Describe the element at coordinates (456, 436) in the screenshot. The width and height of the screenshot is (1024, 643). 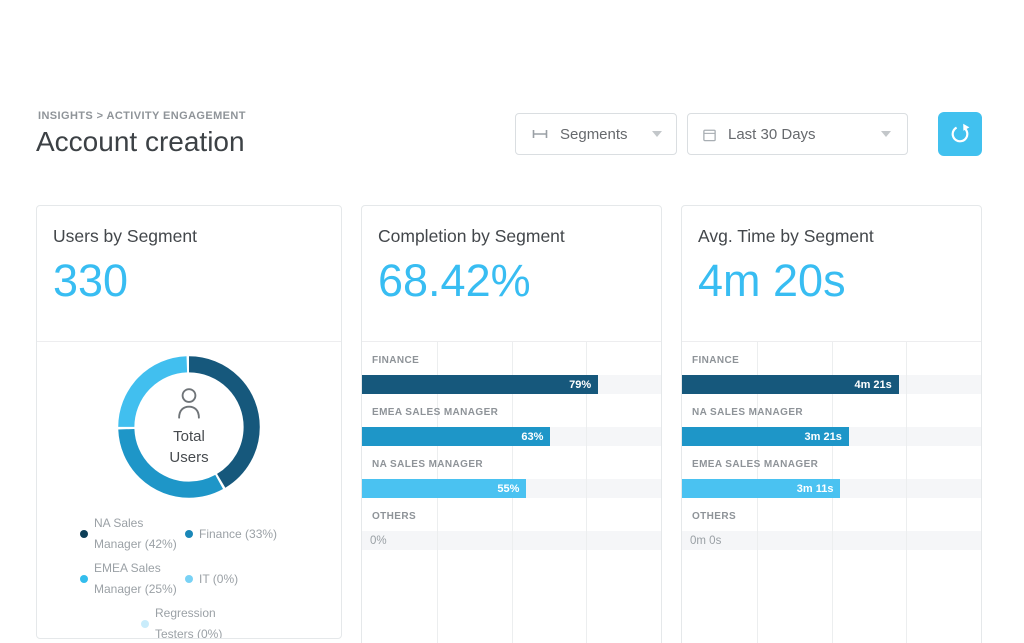
I see `bar-fill: 63%` at that location.